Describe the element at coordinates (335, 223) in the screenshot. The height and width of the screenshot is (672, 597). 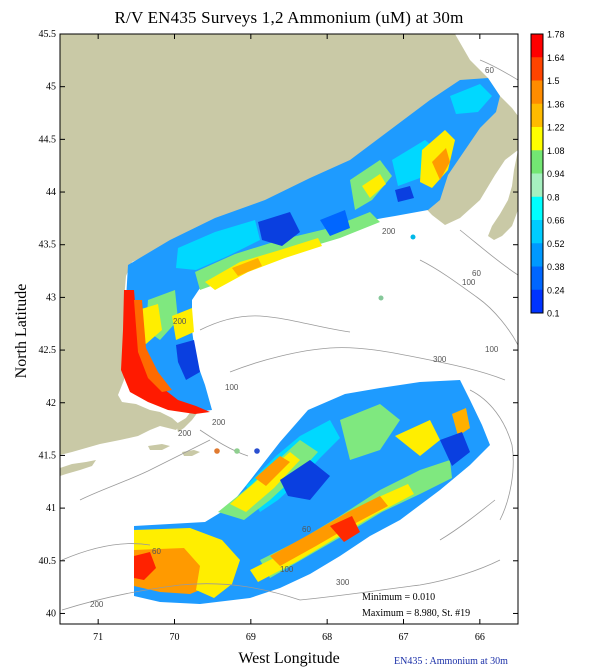
I see `survey1-patch-blue-b` at that location.